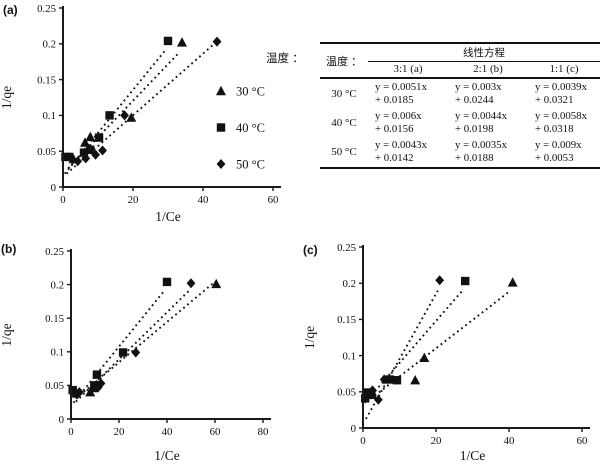 This screenshot has height=469, width=600. What do you see at coordinates (263, 432) in the screenshot?
I see `x-tick-label: 80` at bounding box center [263, 432].